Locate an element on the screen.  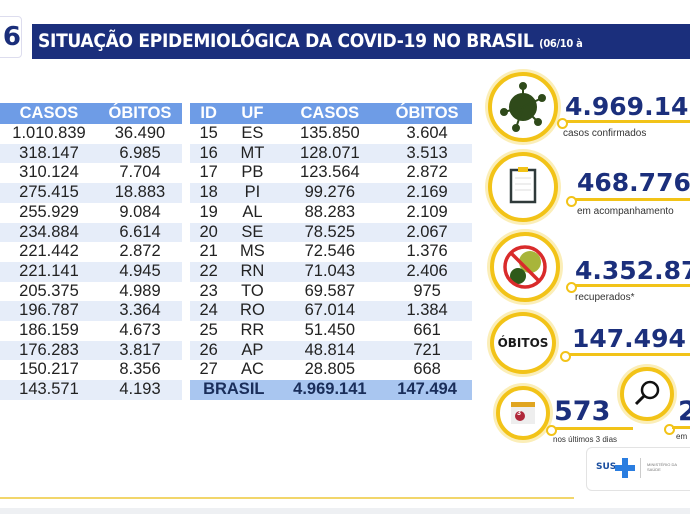
table-row: 23 TO 69.587 975 is located at coordinates (331, 292).